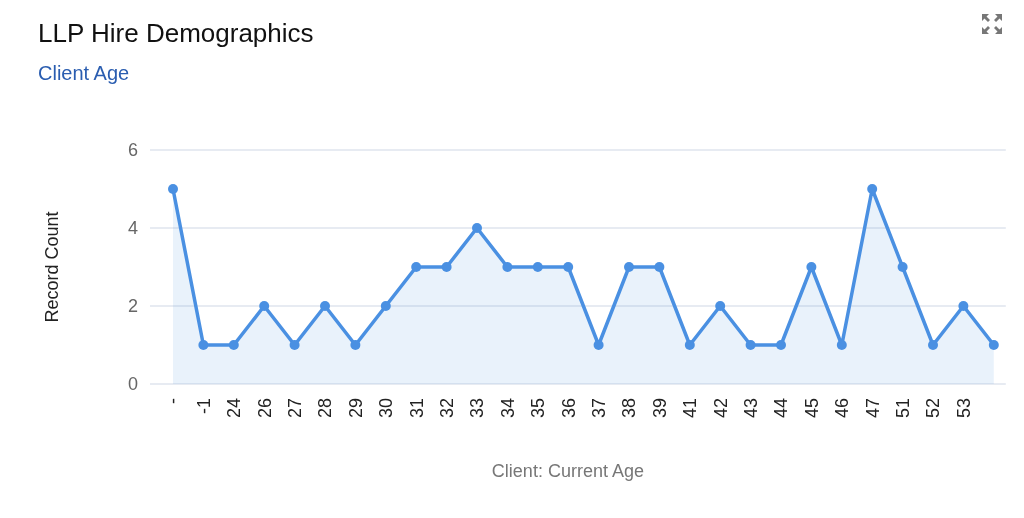 Image resolution: width=1024 pixels, height=518 pixels. Describe the element at coordinates (294, 408) in the screenshot. I see `x-tick-label: 27` at that location.